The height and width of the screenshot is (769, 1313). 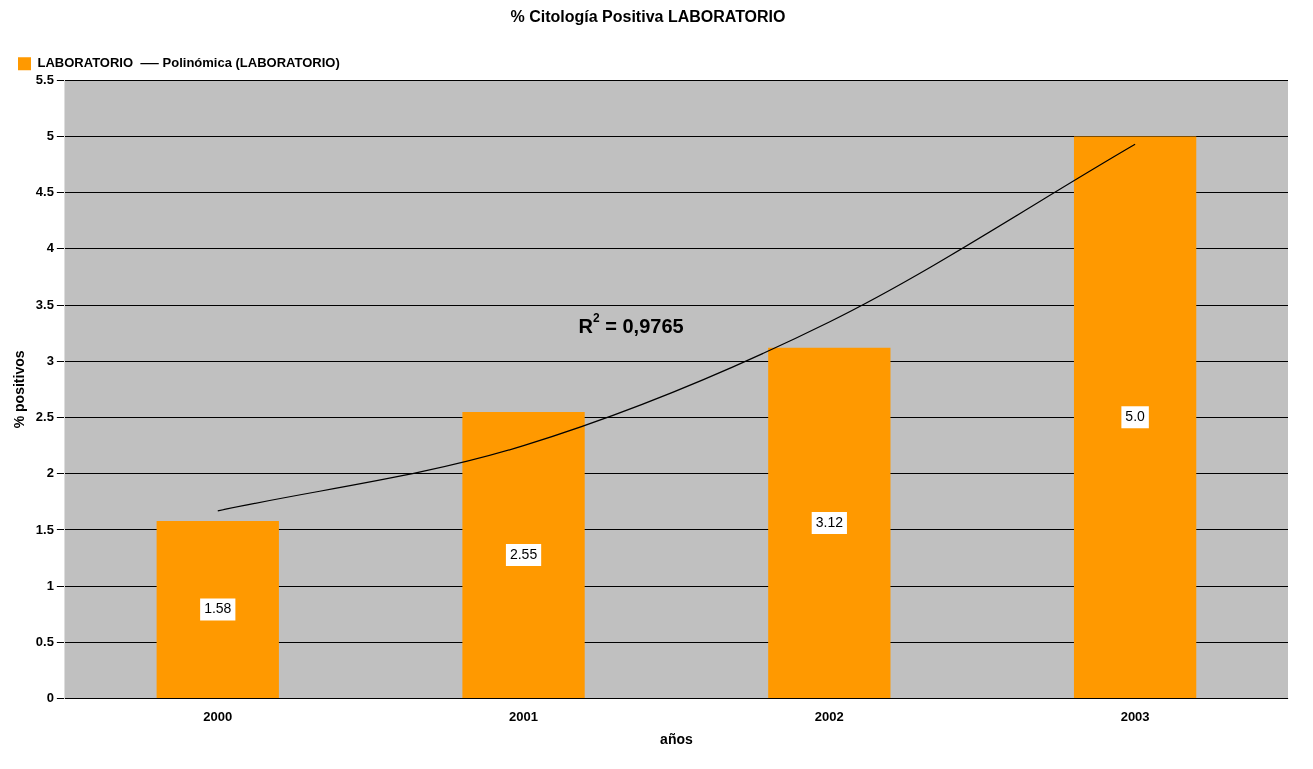 I want to click on data-label: 3.12, so click(x=829, y=521).